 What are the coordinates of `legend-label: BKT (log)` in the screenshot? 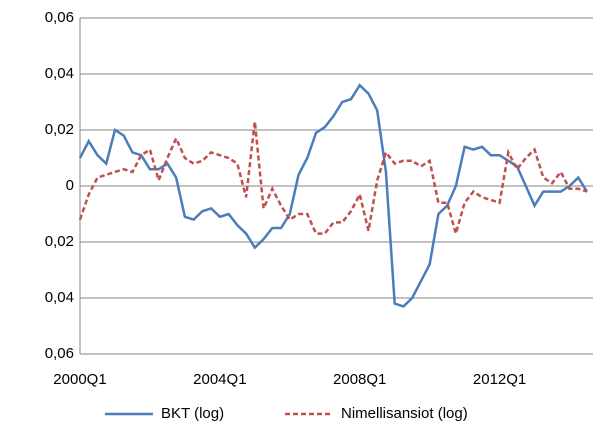 It's located at (192, 413).